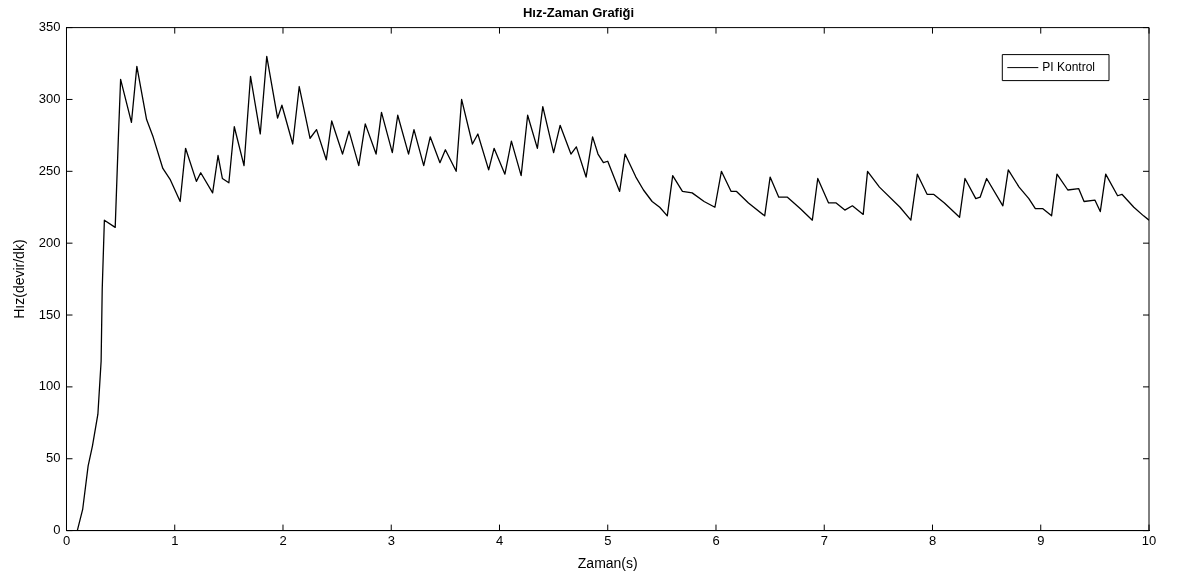 This screenshot has height=581, width=1179. What do you see at coordinates (1041, 540) in the screenshot?
I see `x-tick-label: 9` at bounding box center [1041, 540].